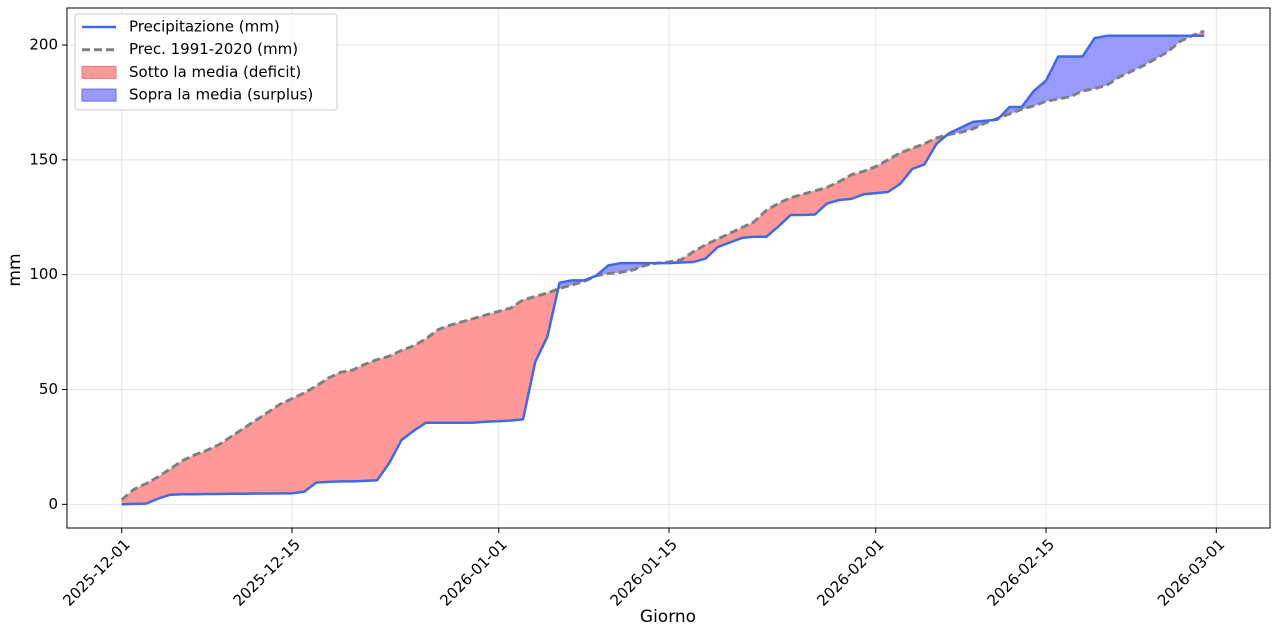  What do you see at coordinates (644, 572) in the screenshot?
I see `x-tick-label: 2026-01-15` at bounding box center [644, 572].